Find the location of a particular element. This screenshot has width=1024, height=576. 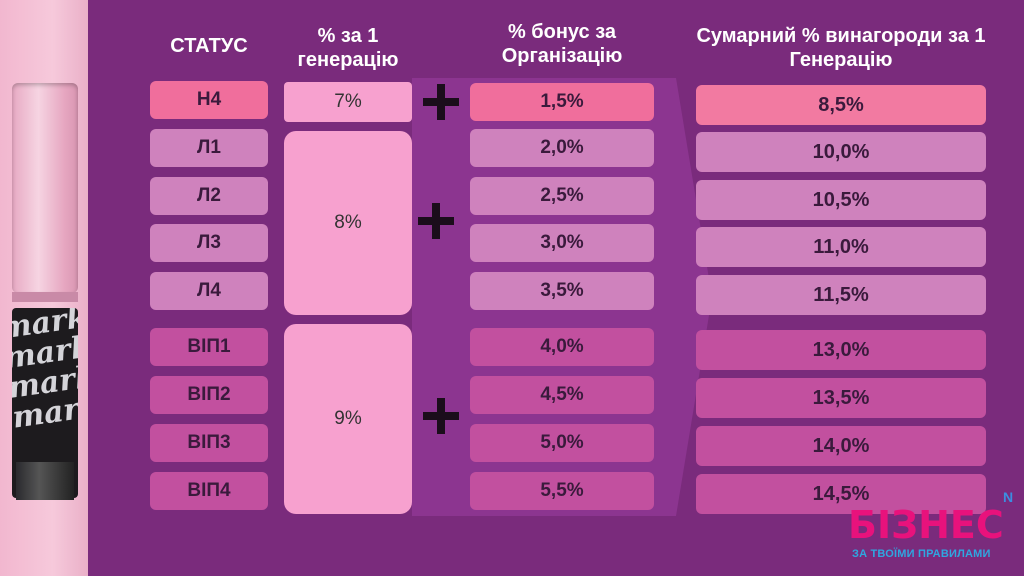

bonus-cell: 2,5% is located at coordinates (562, 196).